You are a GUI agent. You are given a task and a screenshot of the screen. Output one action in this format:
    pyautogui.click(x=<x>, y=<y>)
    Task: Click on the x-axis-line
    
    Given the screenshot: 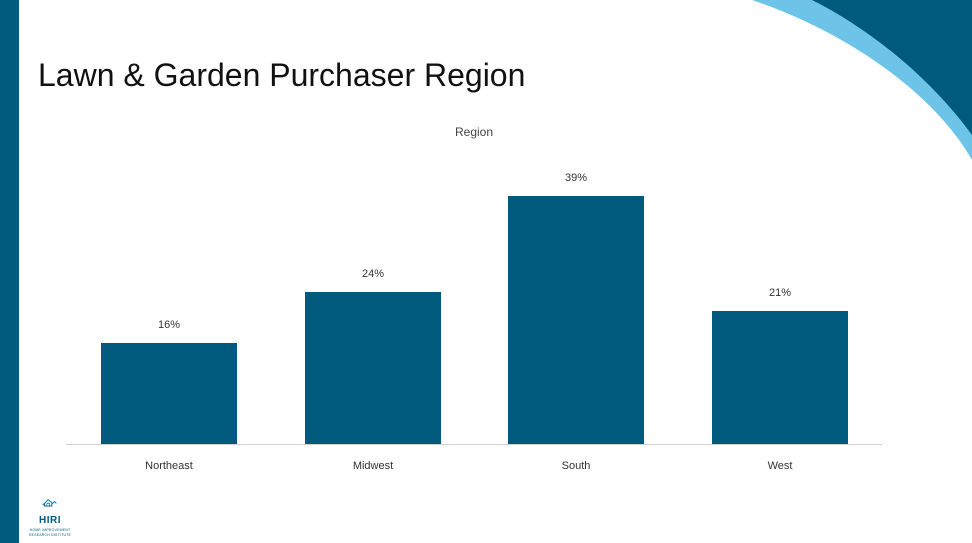 What is the action you would take?
    pyautogui.click(x=474, y=444)
    